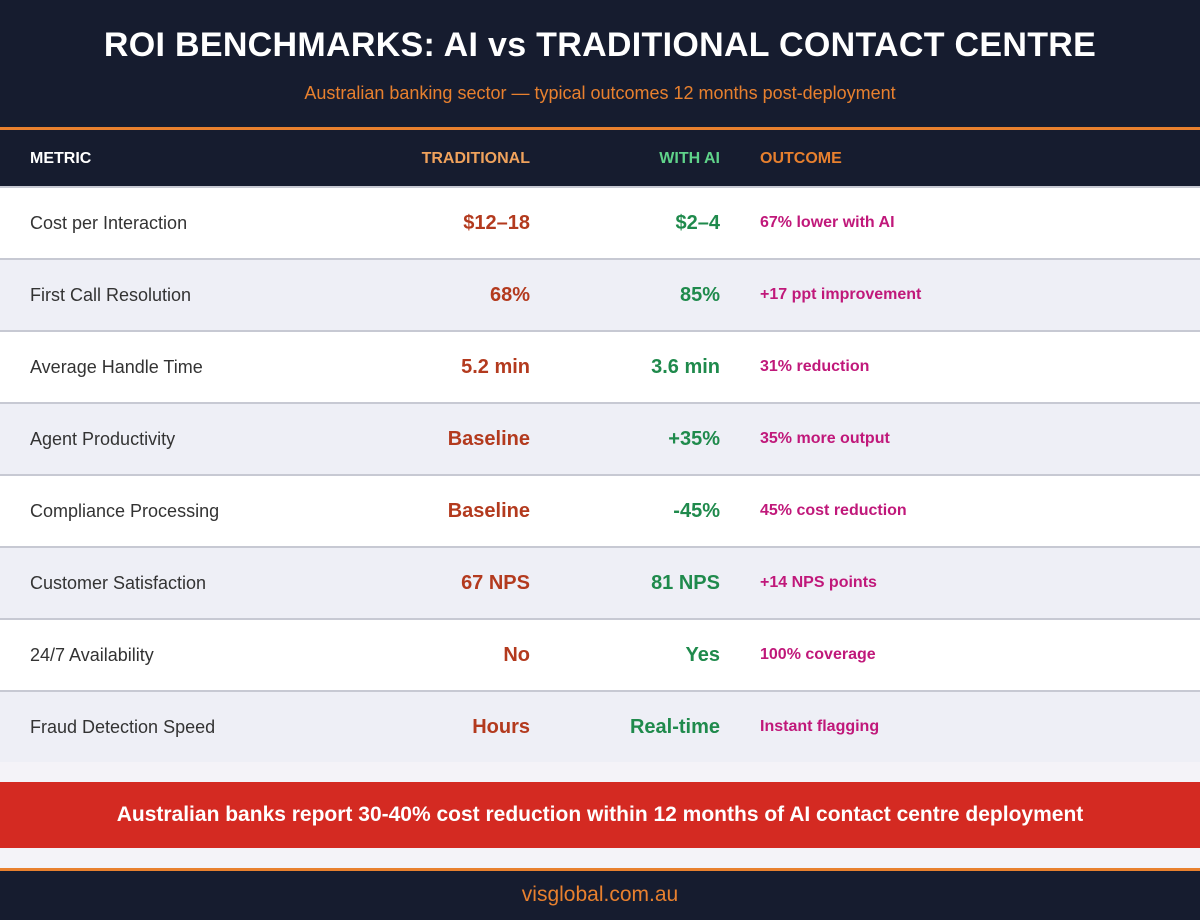 This screenshot has width=1200, height=920. Describe the element at coordinates (111, 295) in the screenshot. I see `metric-cell: First Call Resolution` at that location.